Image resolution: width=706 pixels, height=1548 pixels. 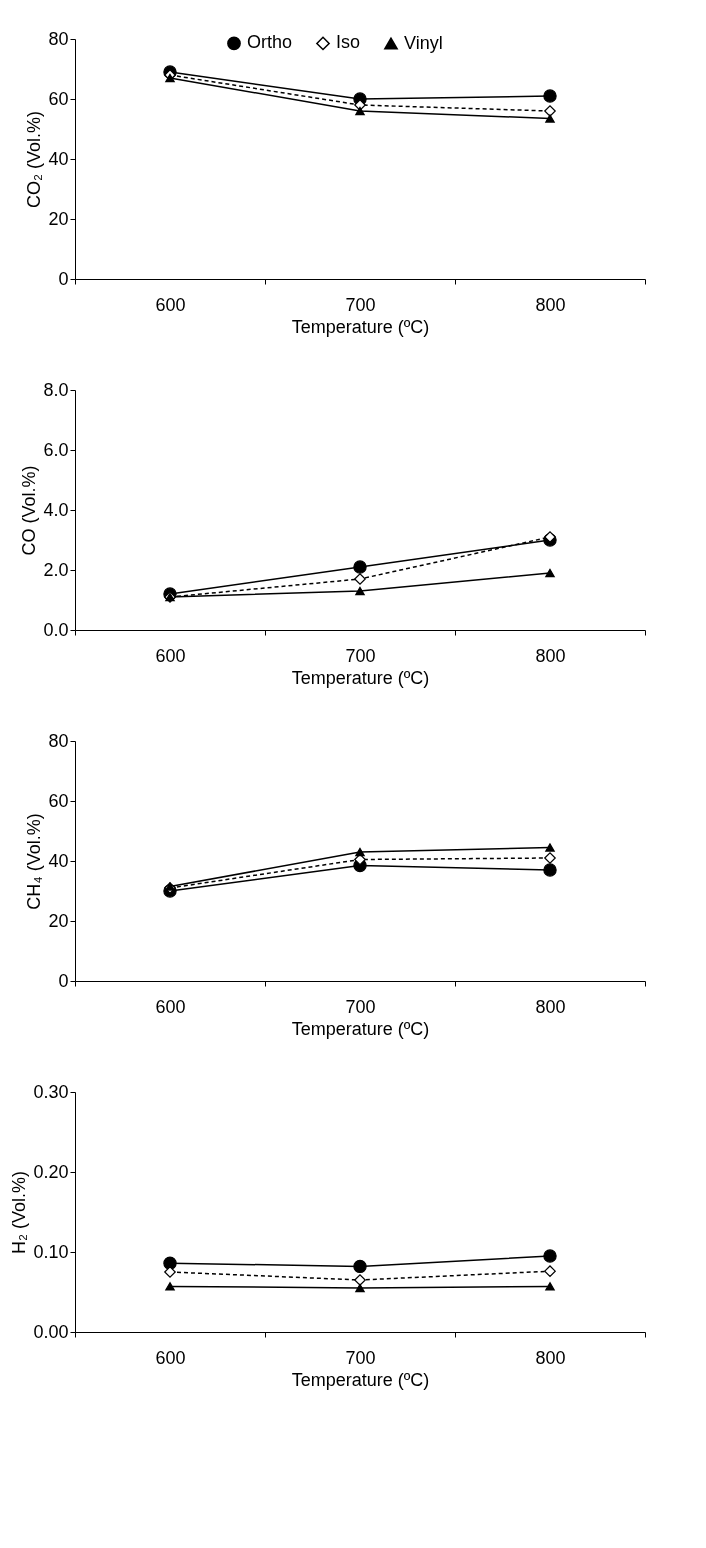 What do you see at coordinates (51, 1251) in the screenshot?
I see `y-tick-label: 0.10` at bounding box center [51, 1251].